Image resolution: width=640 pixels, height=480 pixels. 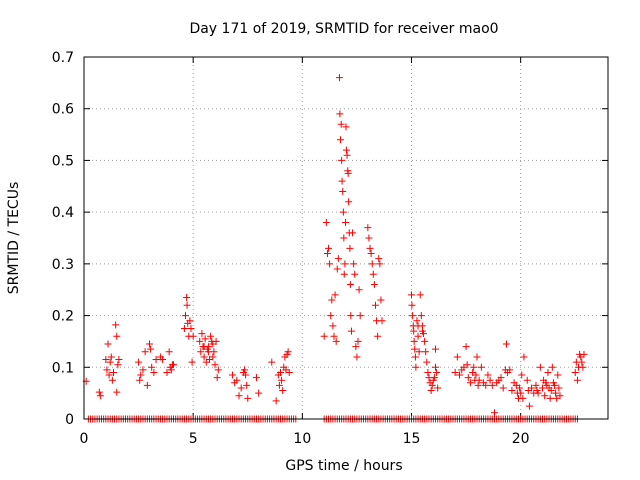 What do you see at coordinates (302, 439) in the screenshot?
I see `x-tick-label: 10` at bounding box center [302, 439].